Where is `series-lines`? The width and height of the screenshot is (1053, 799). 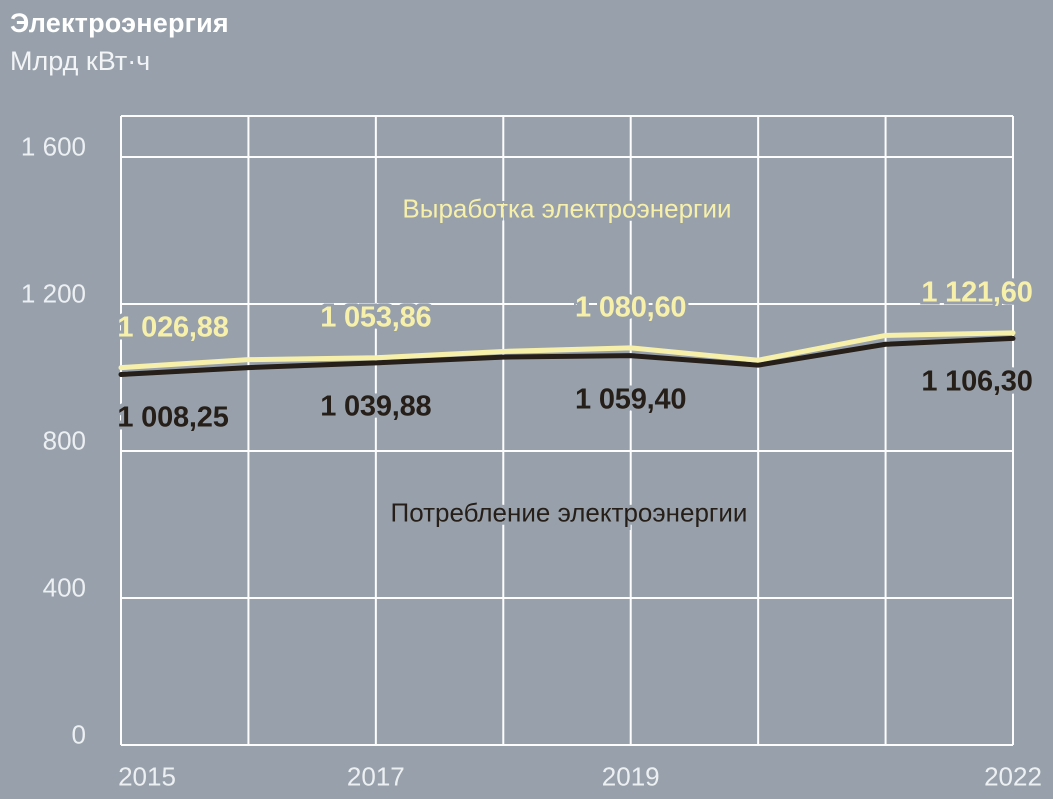 series-lines is located at coordinates (567, 353).